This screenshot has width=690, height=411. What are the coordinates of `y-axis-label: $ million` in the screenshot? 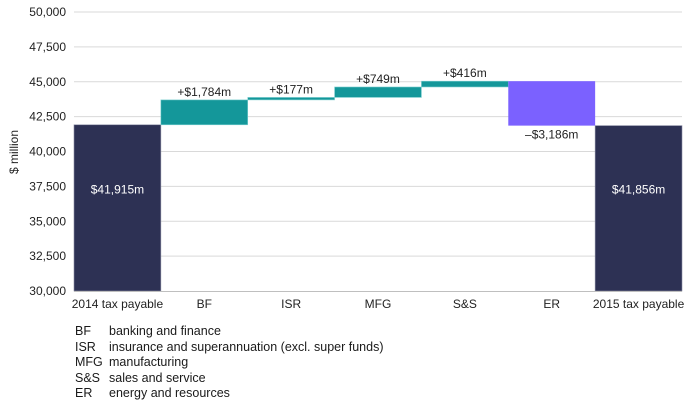 It's located at (14, 152).